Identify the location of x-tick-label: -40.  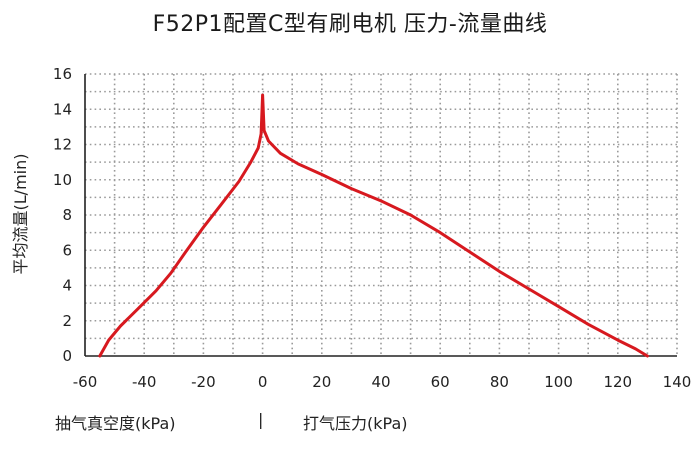
(144, 382).